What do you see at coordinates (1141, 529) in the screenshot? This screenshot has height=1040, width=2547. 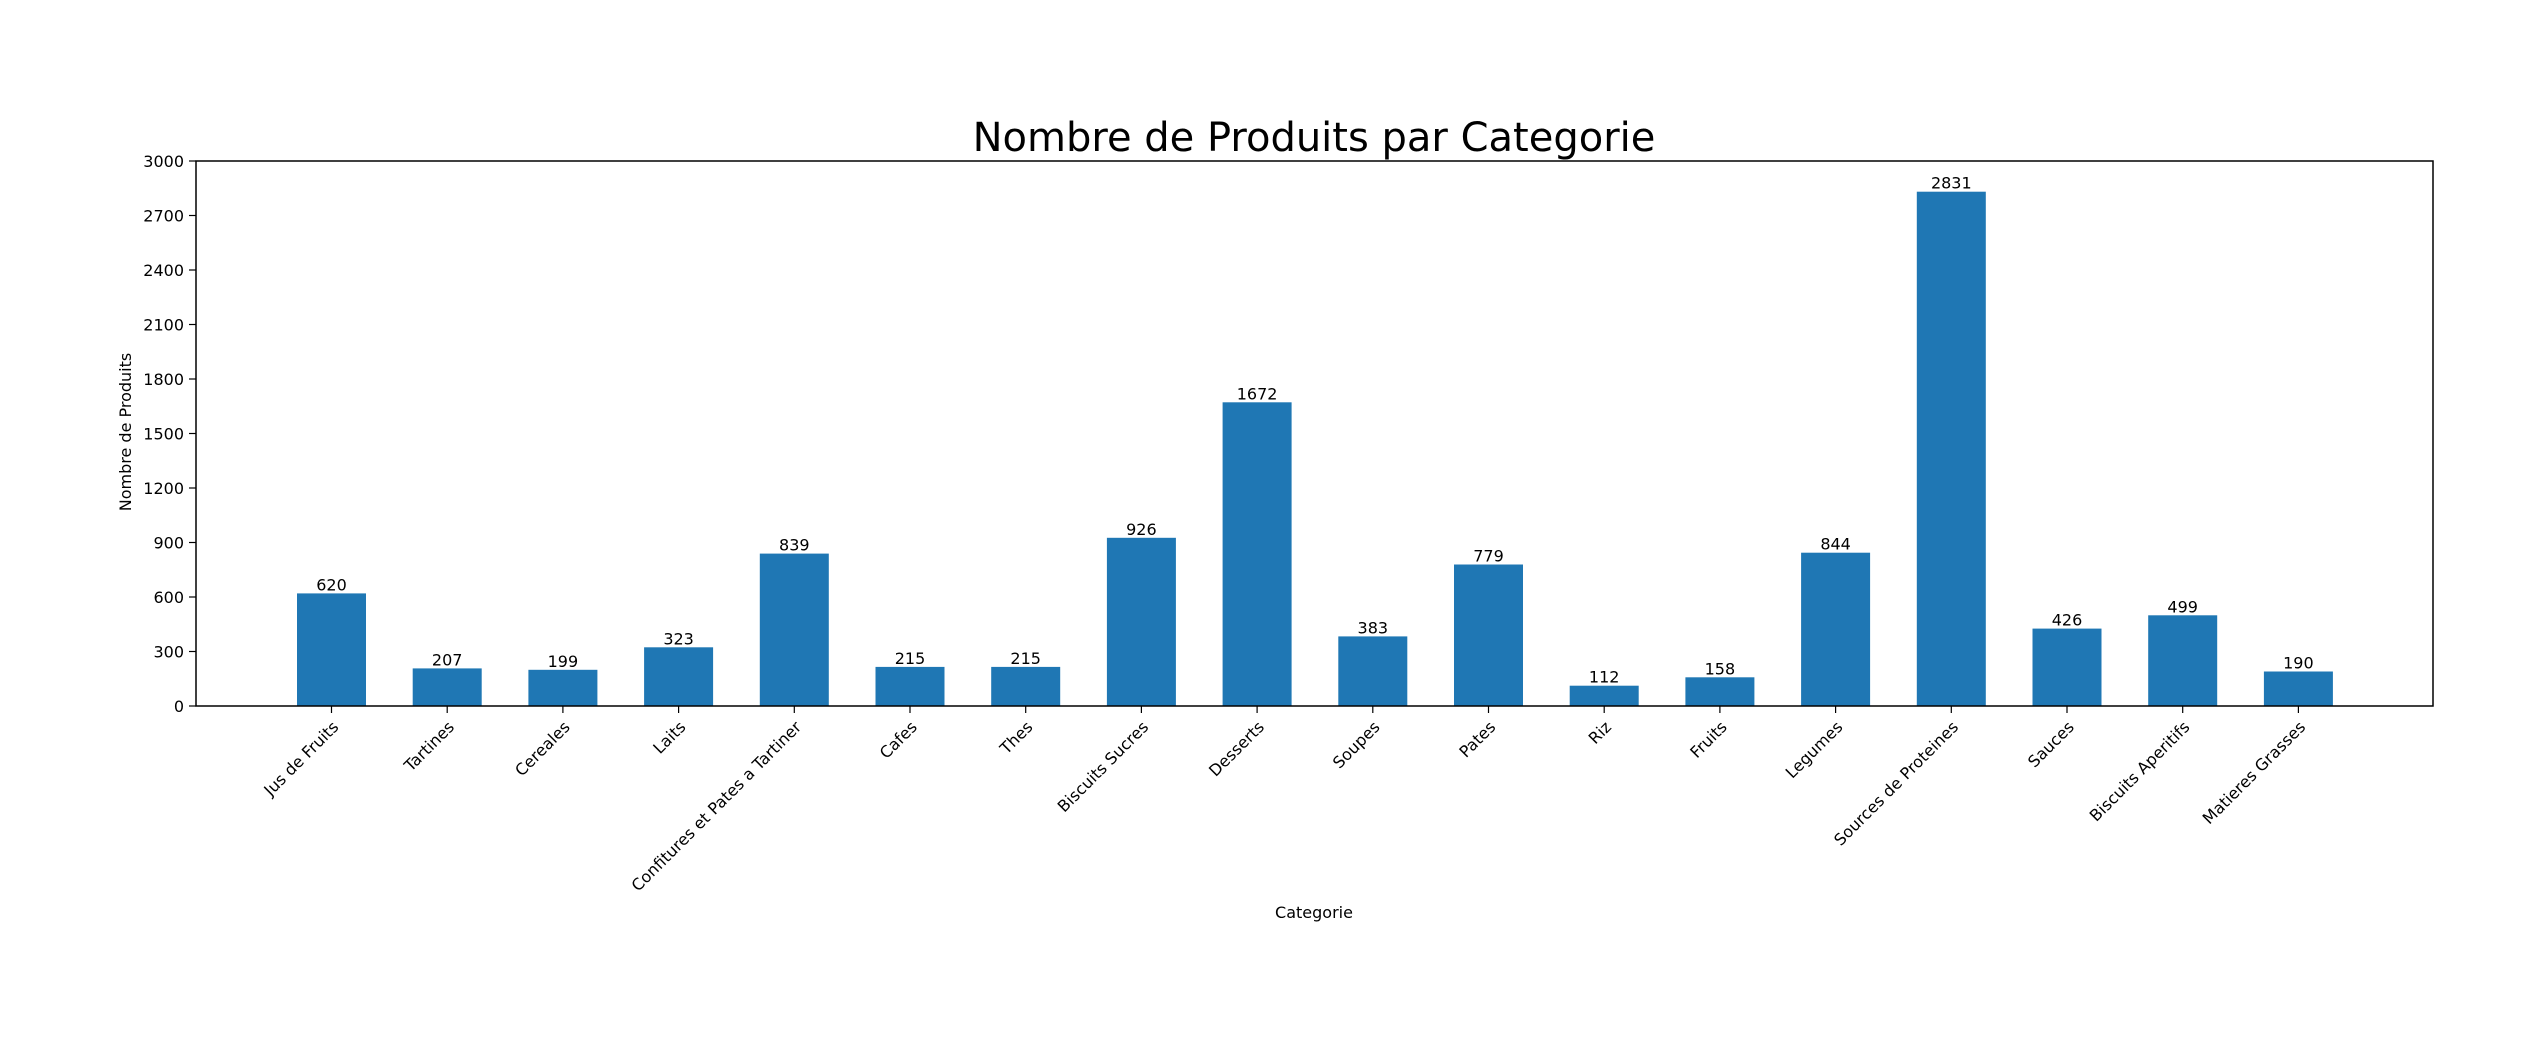 I see `bar-value-label: 926` at bounding box center [1141, 529].